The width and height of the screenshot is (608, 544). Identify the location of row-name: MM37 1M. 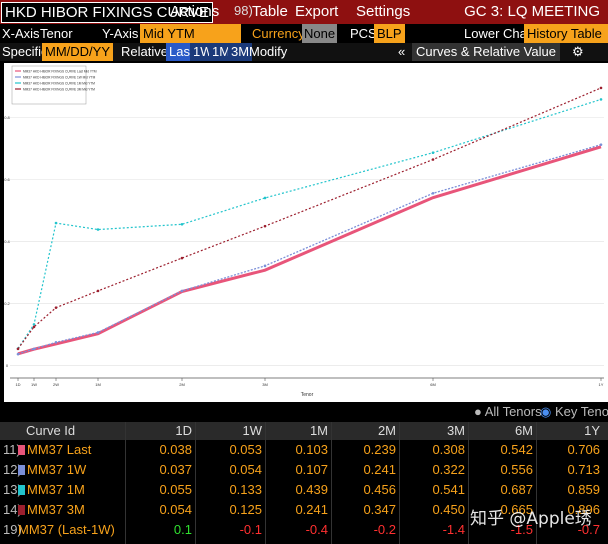
(56, 489).